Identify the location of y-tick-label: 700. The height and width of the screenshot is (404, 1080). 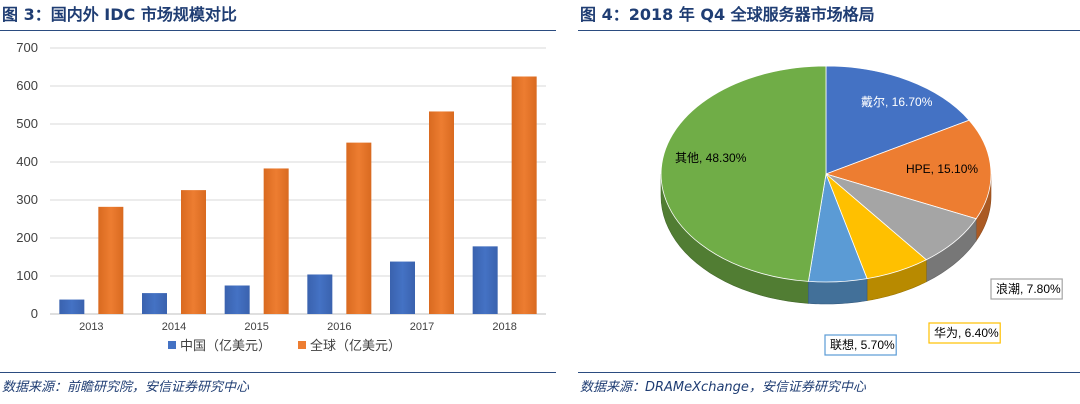
(27, 47).